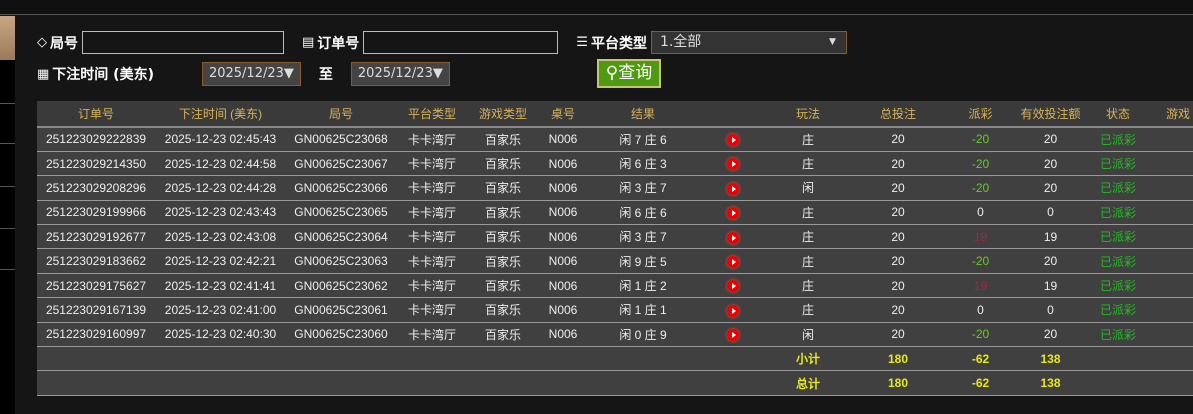 The image size is (1193, 414). Describe the element at coordinates (980, 359) in the screenshot. I see `table-cell: -62` at that location.